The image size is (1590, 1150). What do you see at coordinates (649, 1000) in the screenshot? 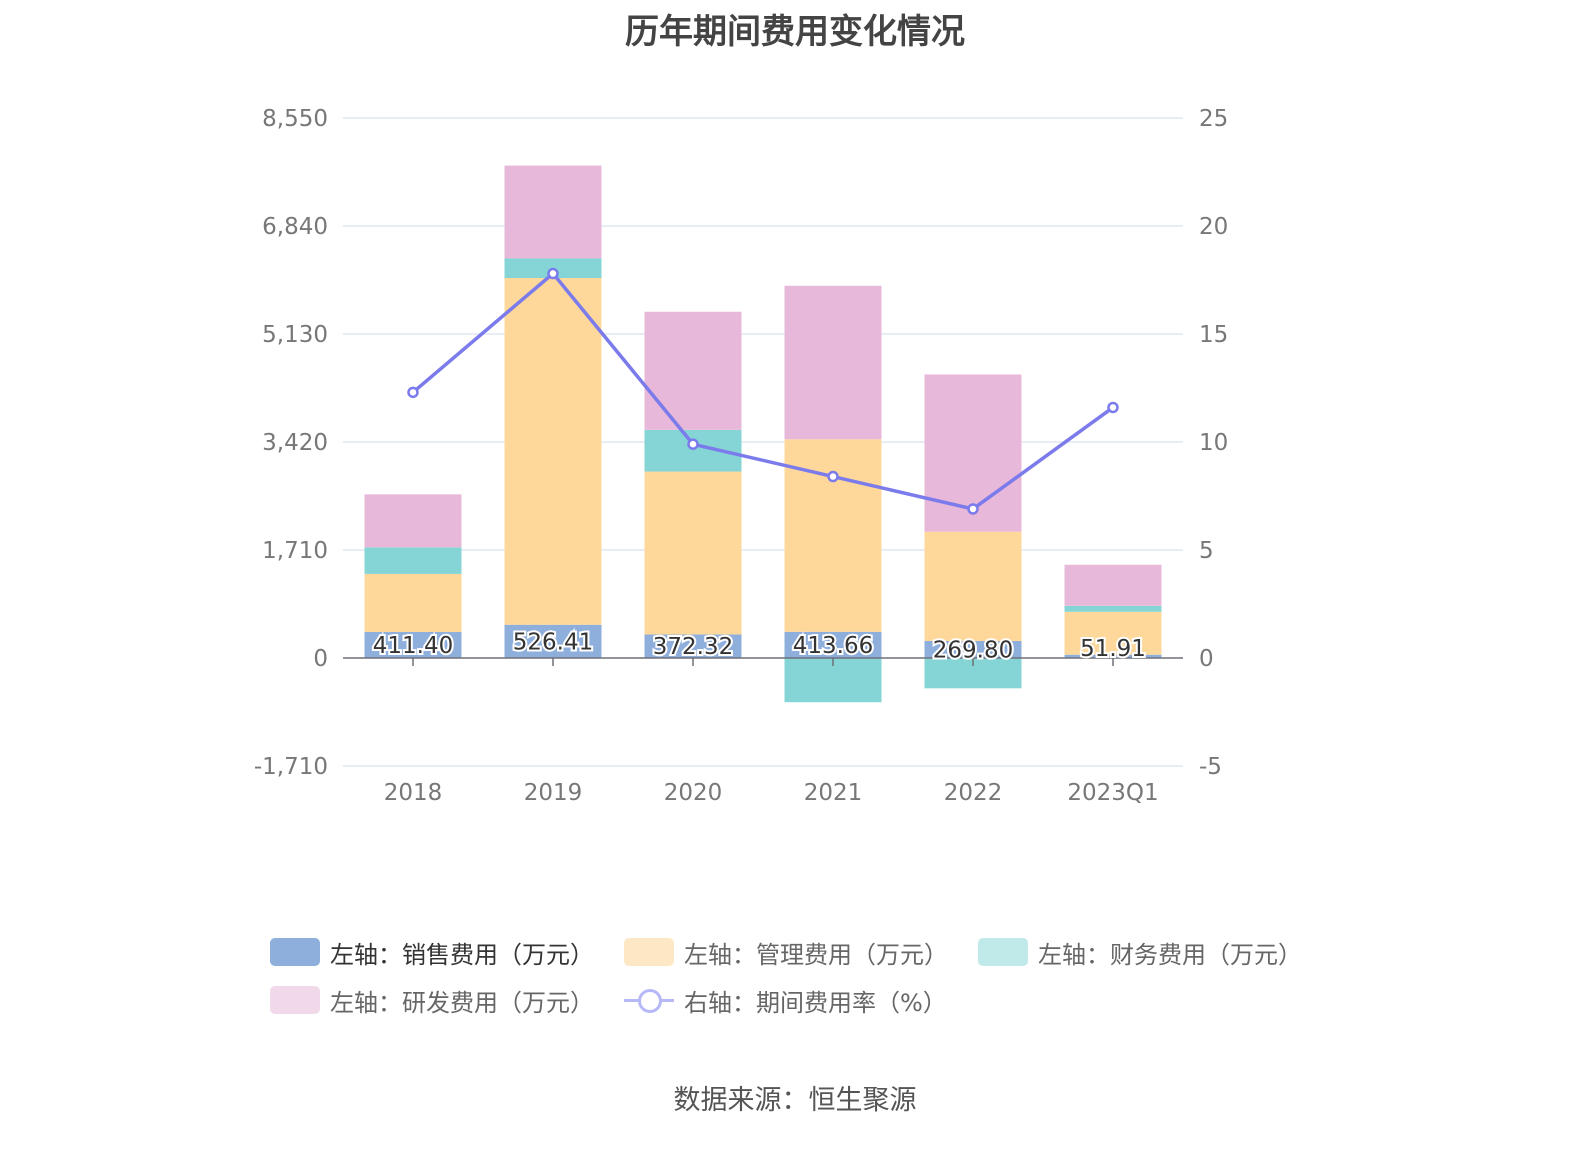
I see `legend-line-marker-icon` at bounding box center [649, 1000].